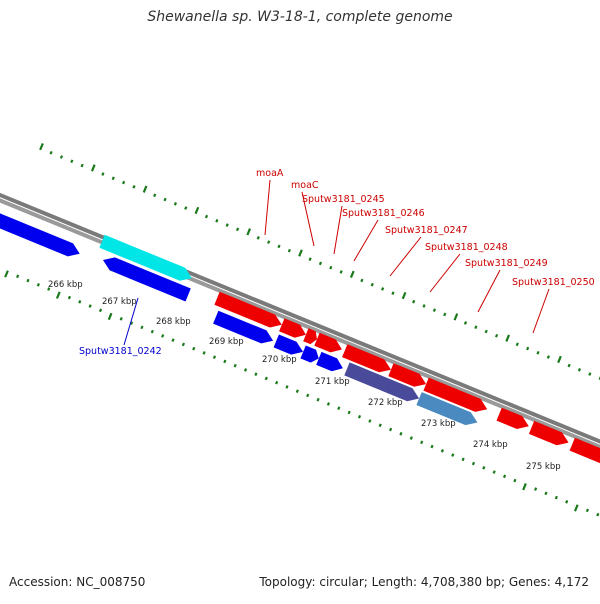  Describe the element at coordinates (543, 467) in the screenshot. I see `kbp-label: 275 kbp` at that location.